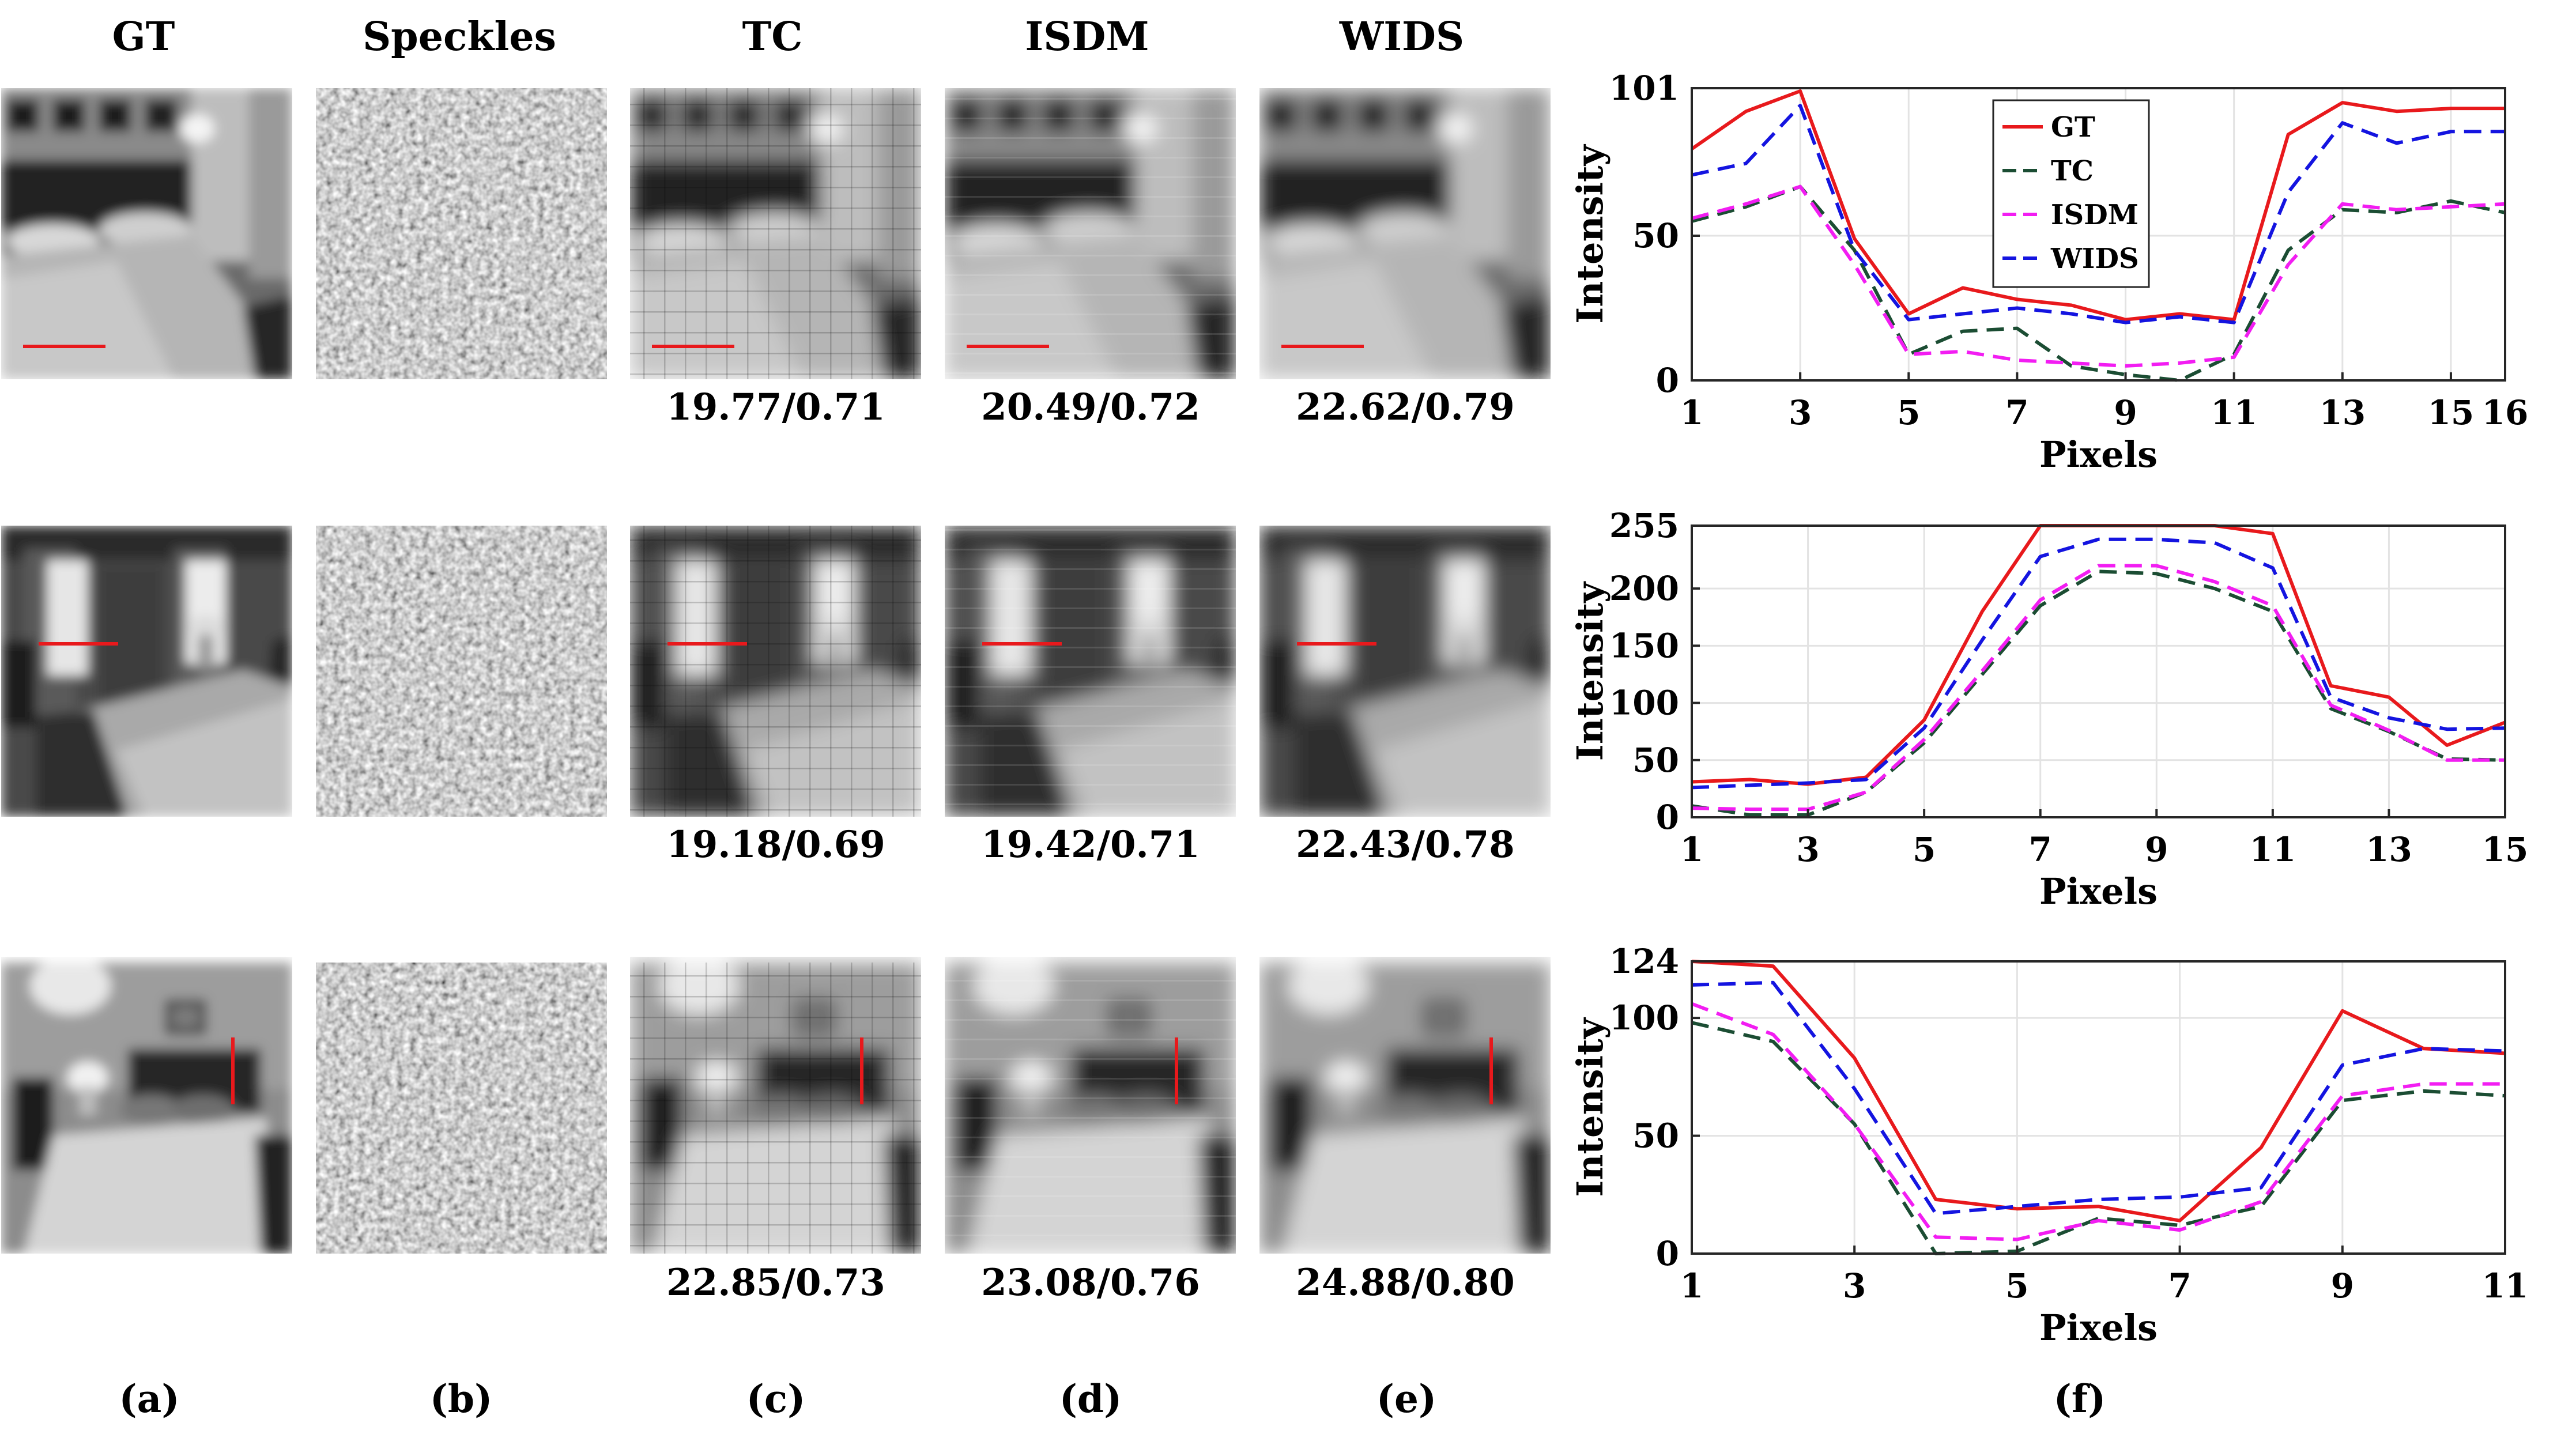 The image size is (2576, 1434). What do you see at coordinates (1644, 645) in the screenshot?
I see `y-tick-label: 150` at bounding box center [1644, 645].